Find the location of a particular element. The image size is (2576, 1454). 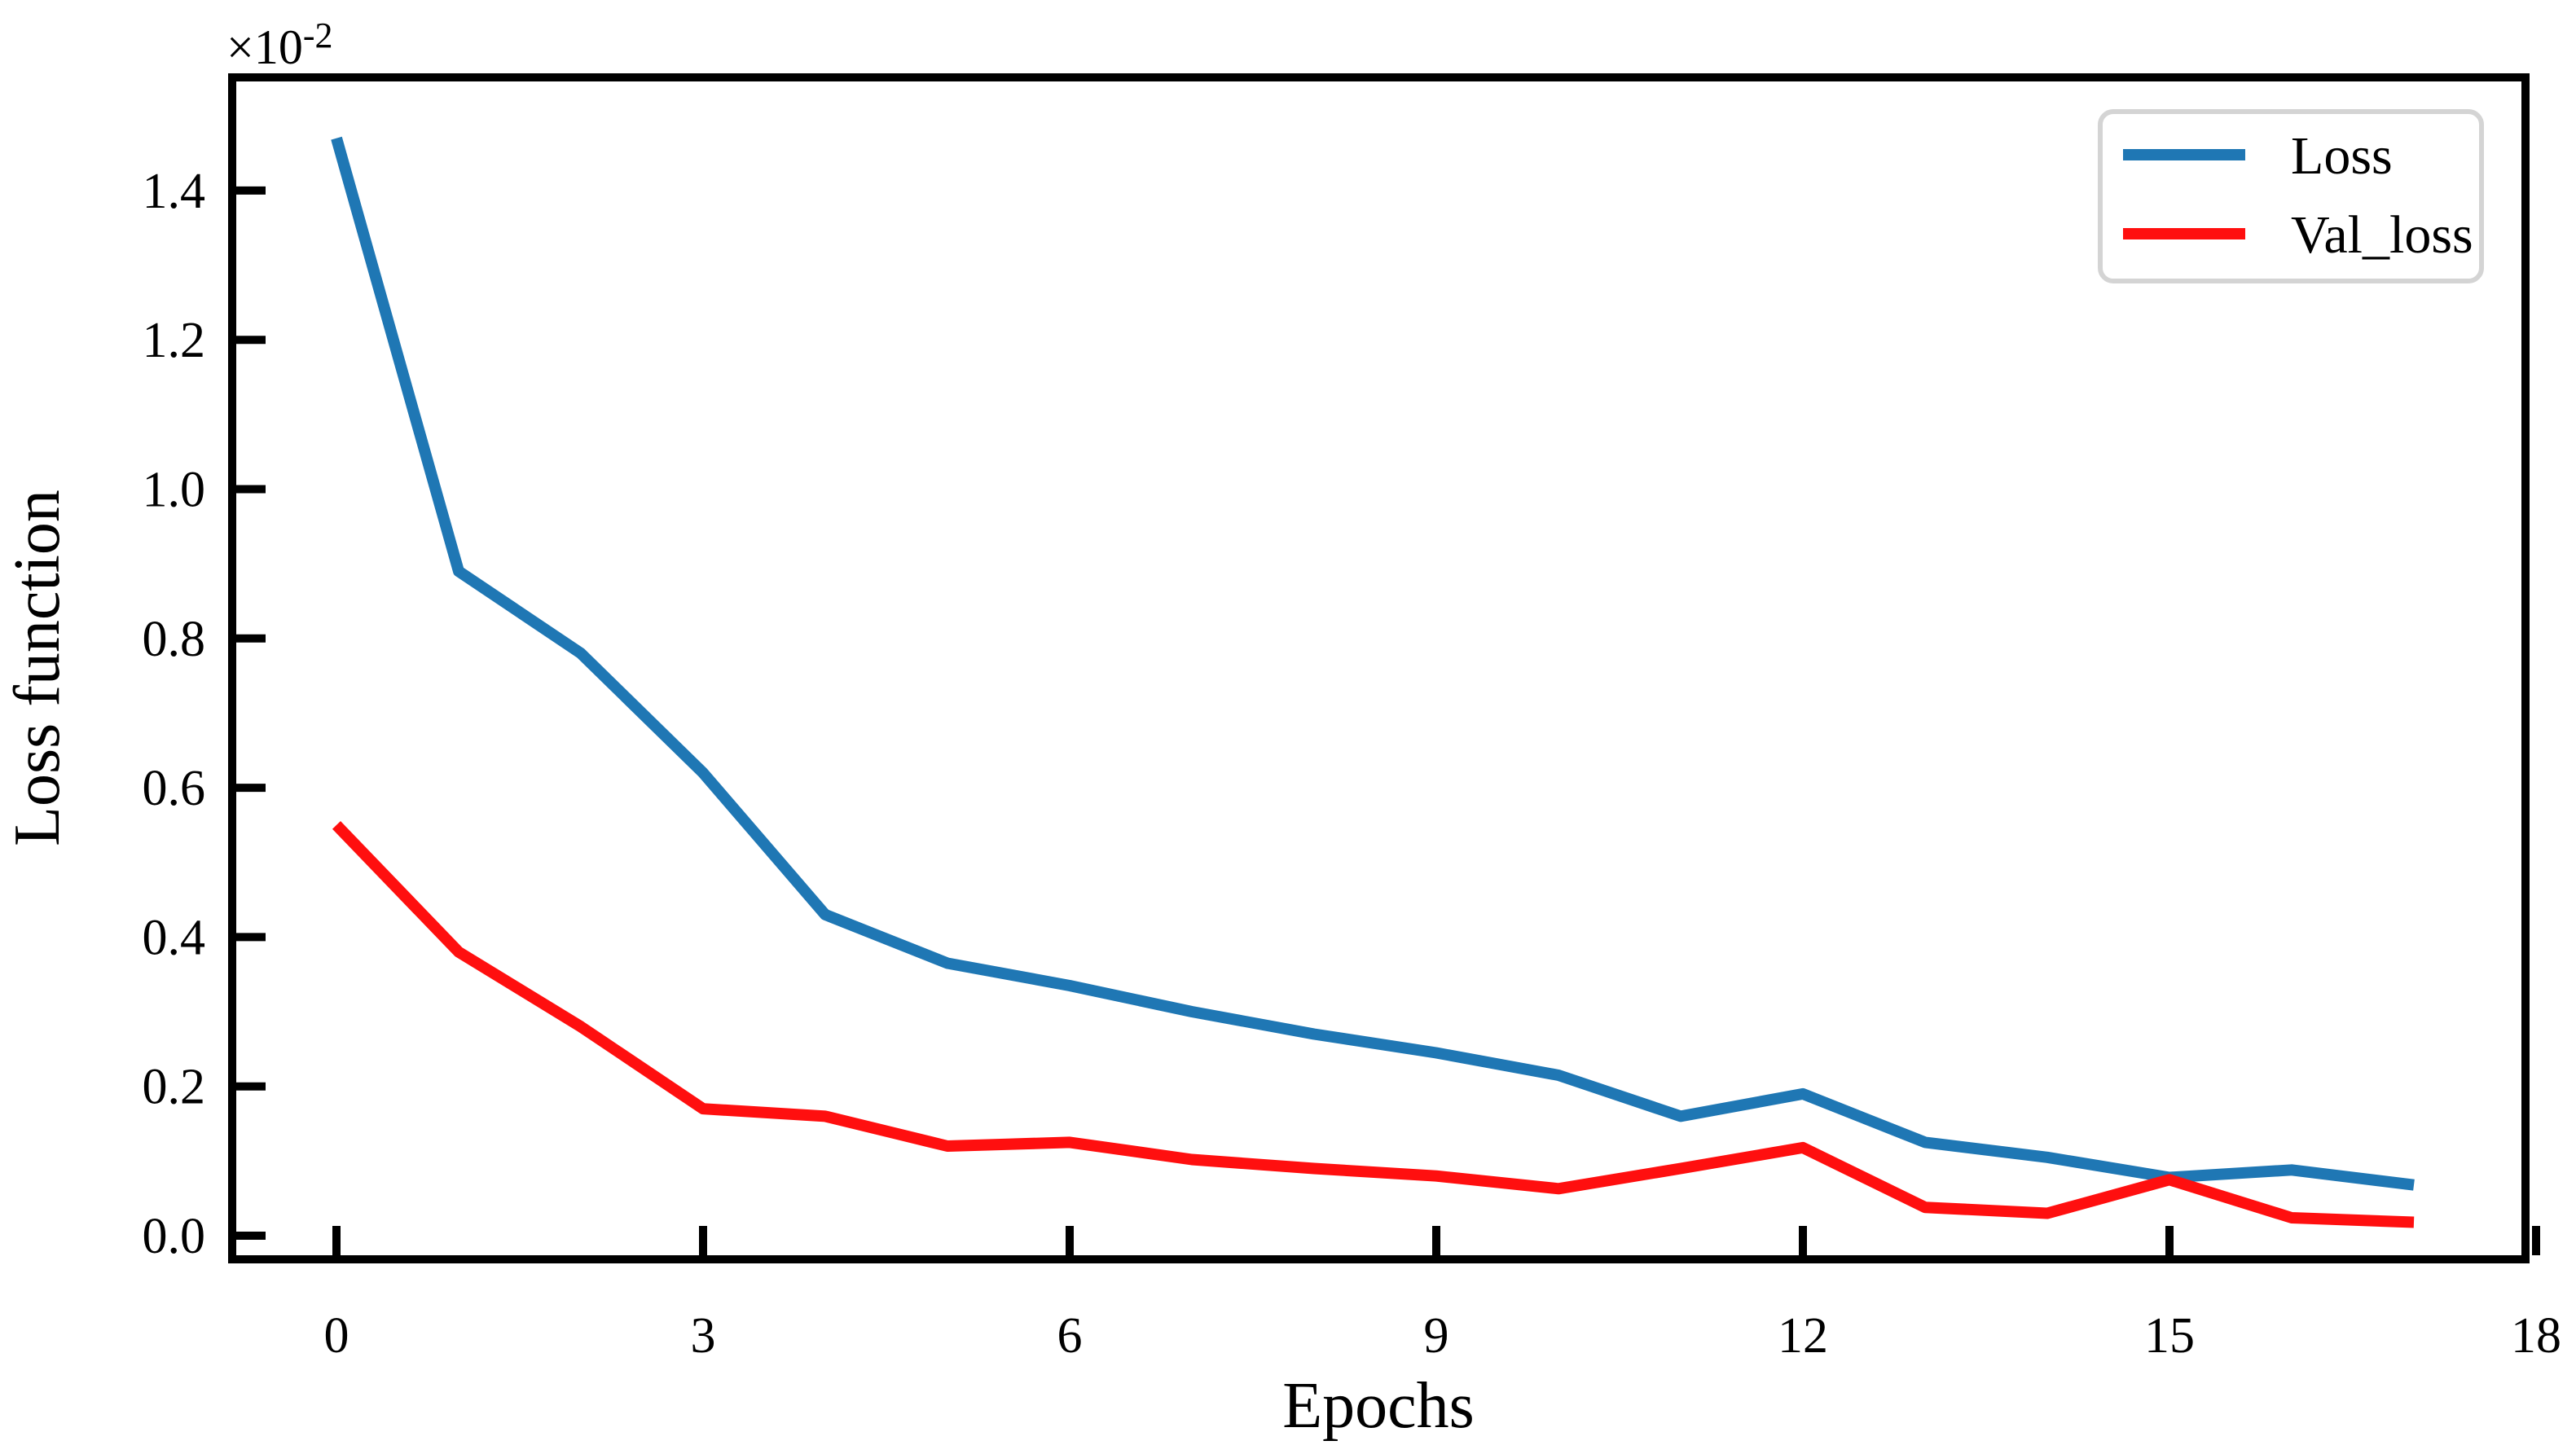

y-axis-offset-label: ×10⁻² is located at coordinates (279, 44).